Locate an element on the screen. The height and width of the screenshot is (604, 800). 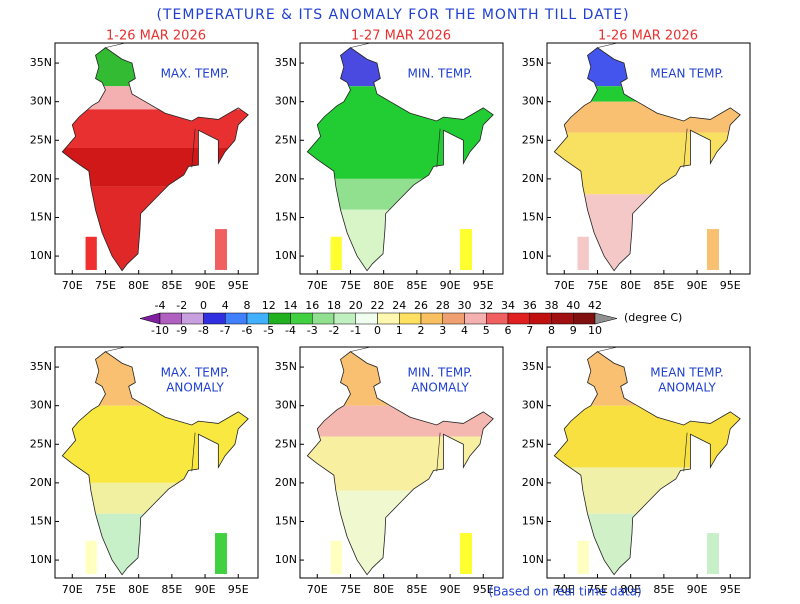
colorbar-lower-label: -6 is located at coordinates (247, 330).